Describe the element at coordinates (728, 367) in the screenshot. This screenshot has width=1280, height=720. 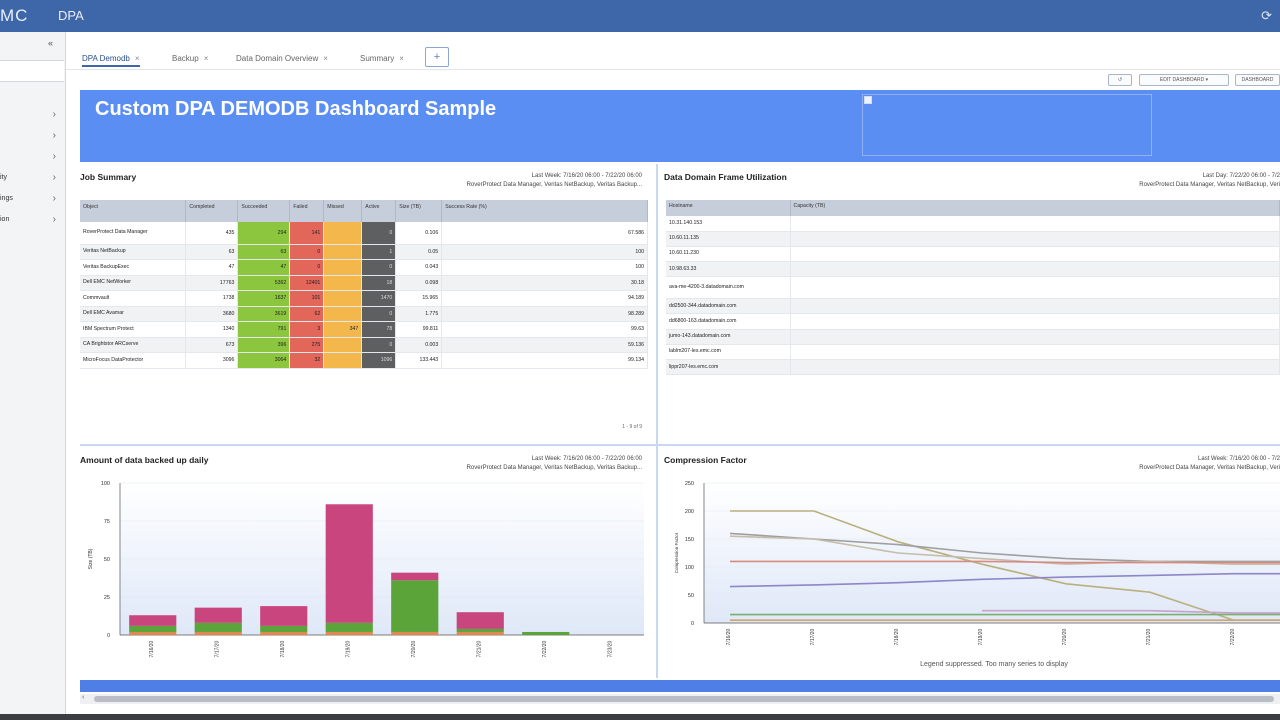
I see `hostname-cell: lippr207-les.emc.com` at that location.